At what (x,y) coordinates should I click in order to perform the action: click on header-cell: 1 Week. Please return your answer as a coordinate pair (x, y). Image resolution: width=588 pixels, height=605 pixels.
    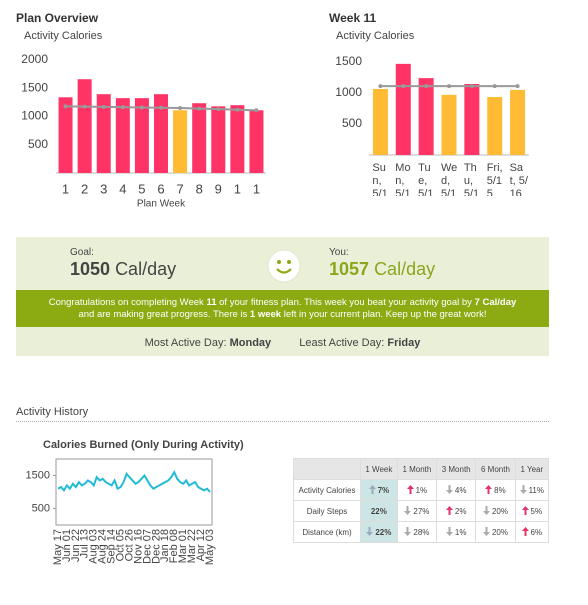
    Looking at the image, I should click on (379, 469).